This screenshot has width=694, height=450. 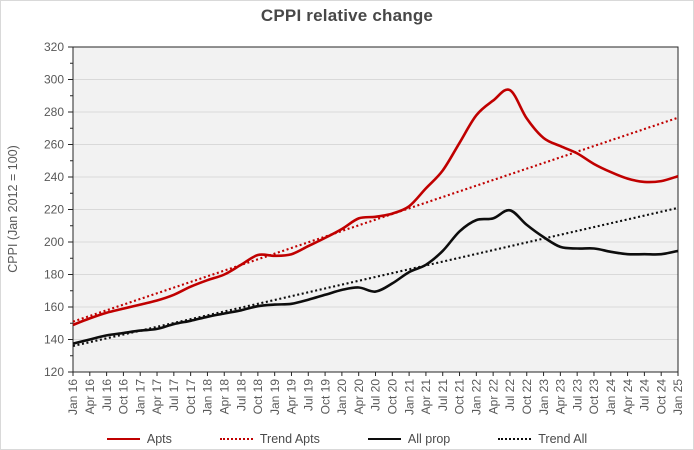 I want to click on trend-apts-line-swatch, so click(x=236, y=439).